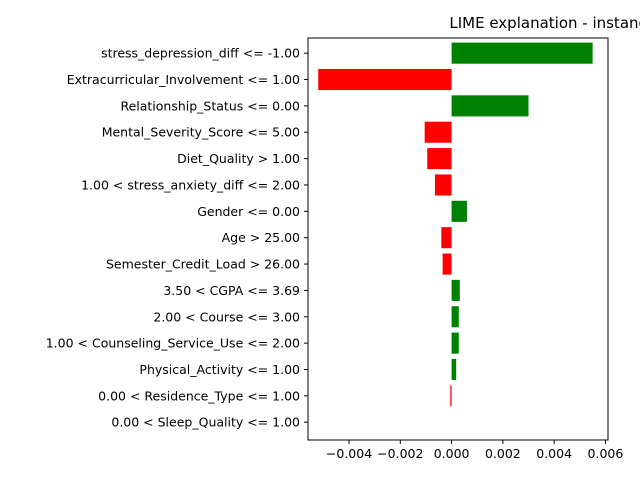 This screenshot has height=480, width=640. What do you see at coordinates (205, 422) in the screenshot?
I see `y-tick-label: 0.00 < Sleep_Quality <= 1.00` at bounding box center [205, 422].